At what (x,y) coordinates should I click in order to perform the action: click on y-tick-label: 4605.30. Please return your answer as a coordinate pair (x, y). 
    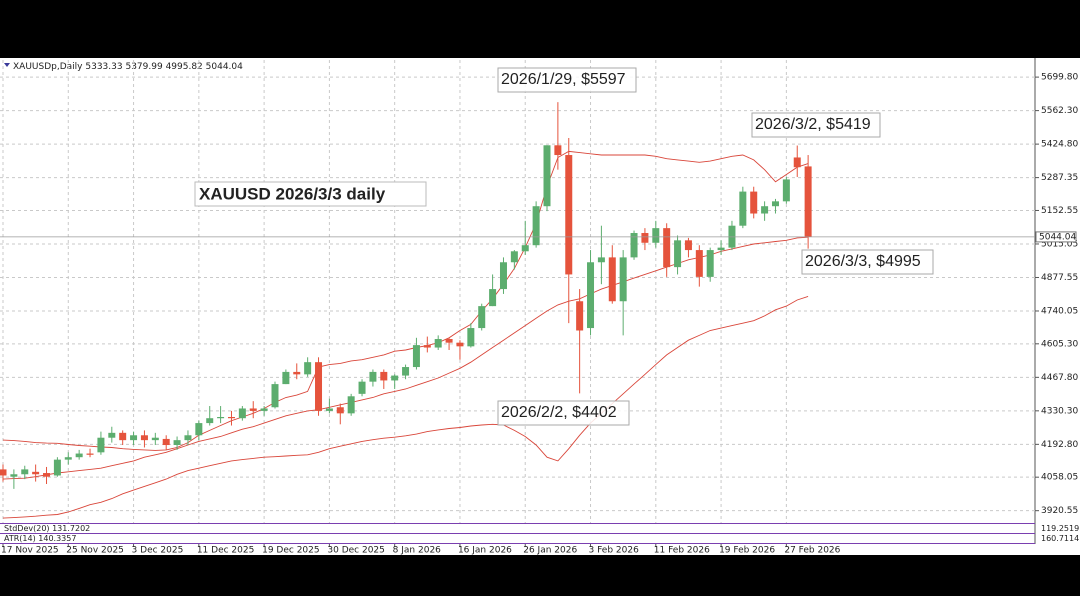
    Looking at the image, I should click on (1059, 344).